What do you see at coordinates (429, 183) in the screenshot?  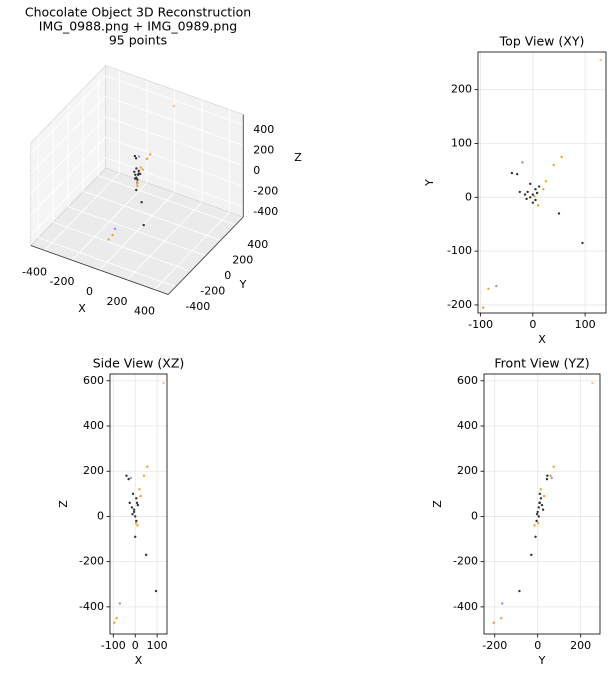 I see `y-axis-label: Y` at bounding box center [429, 183].